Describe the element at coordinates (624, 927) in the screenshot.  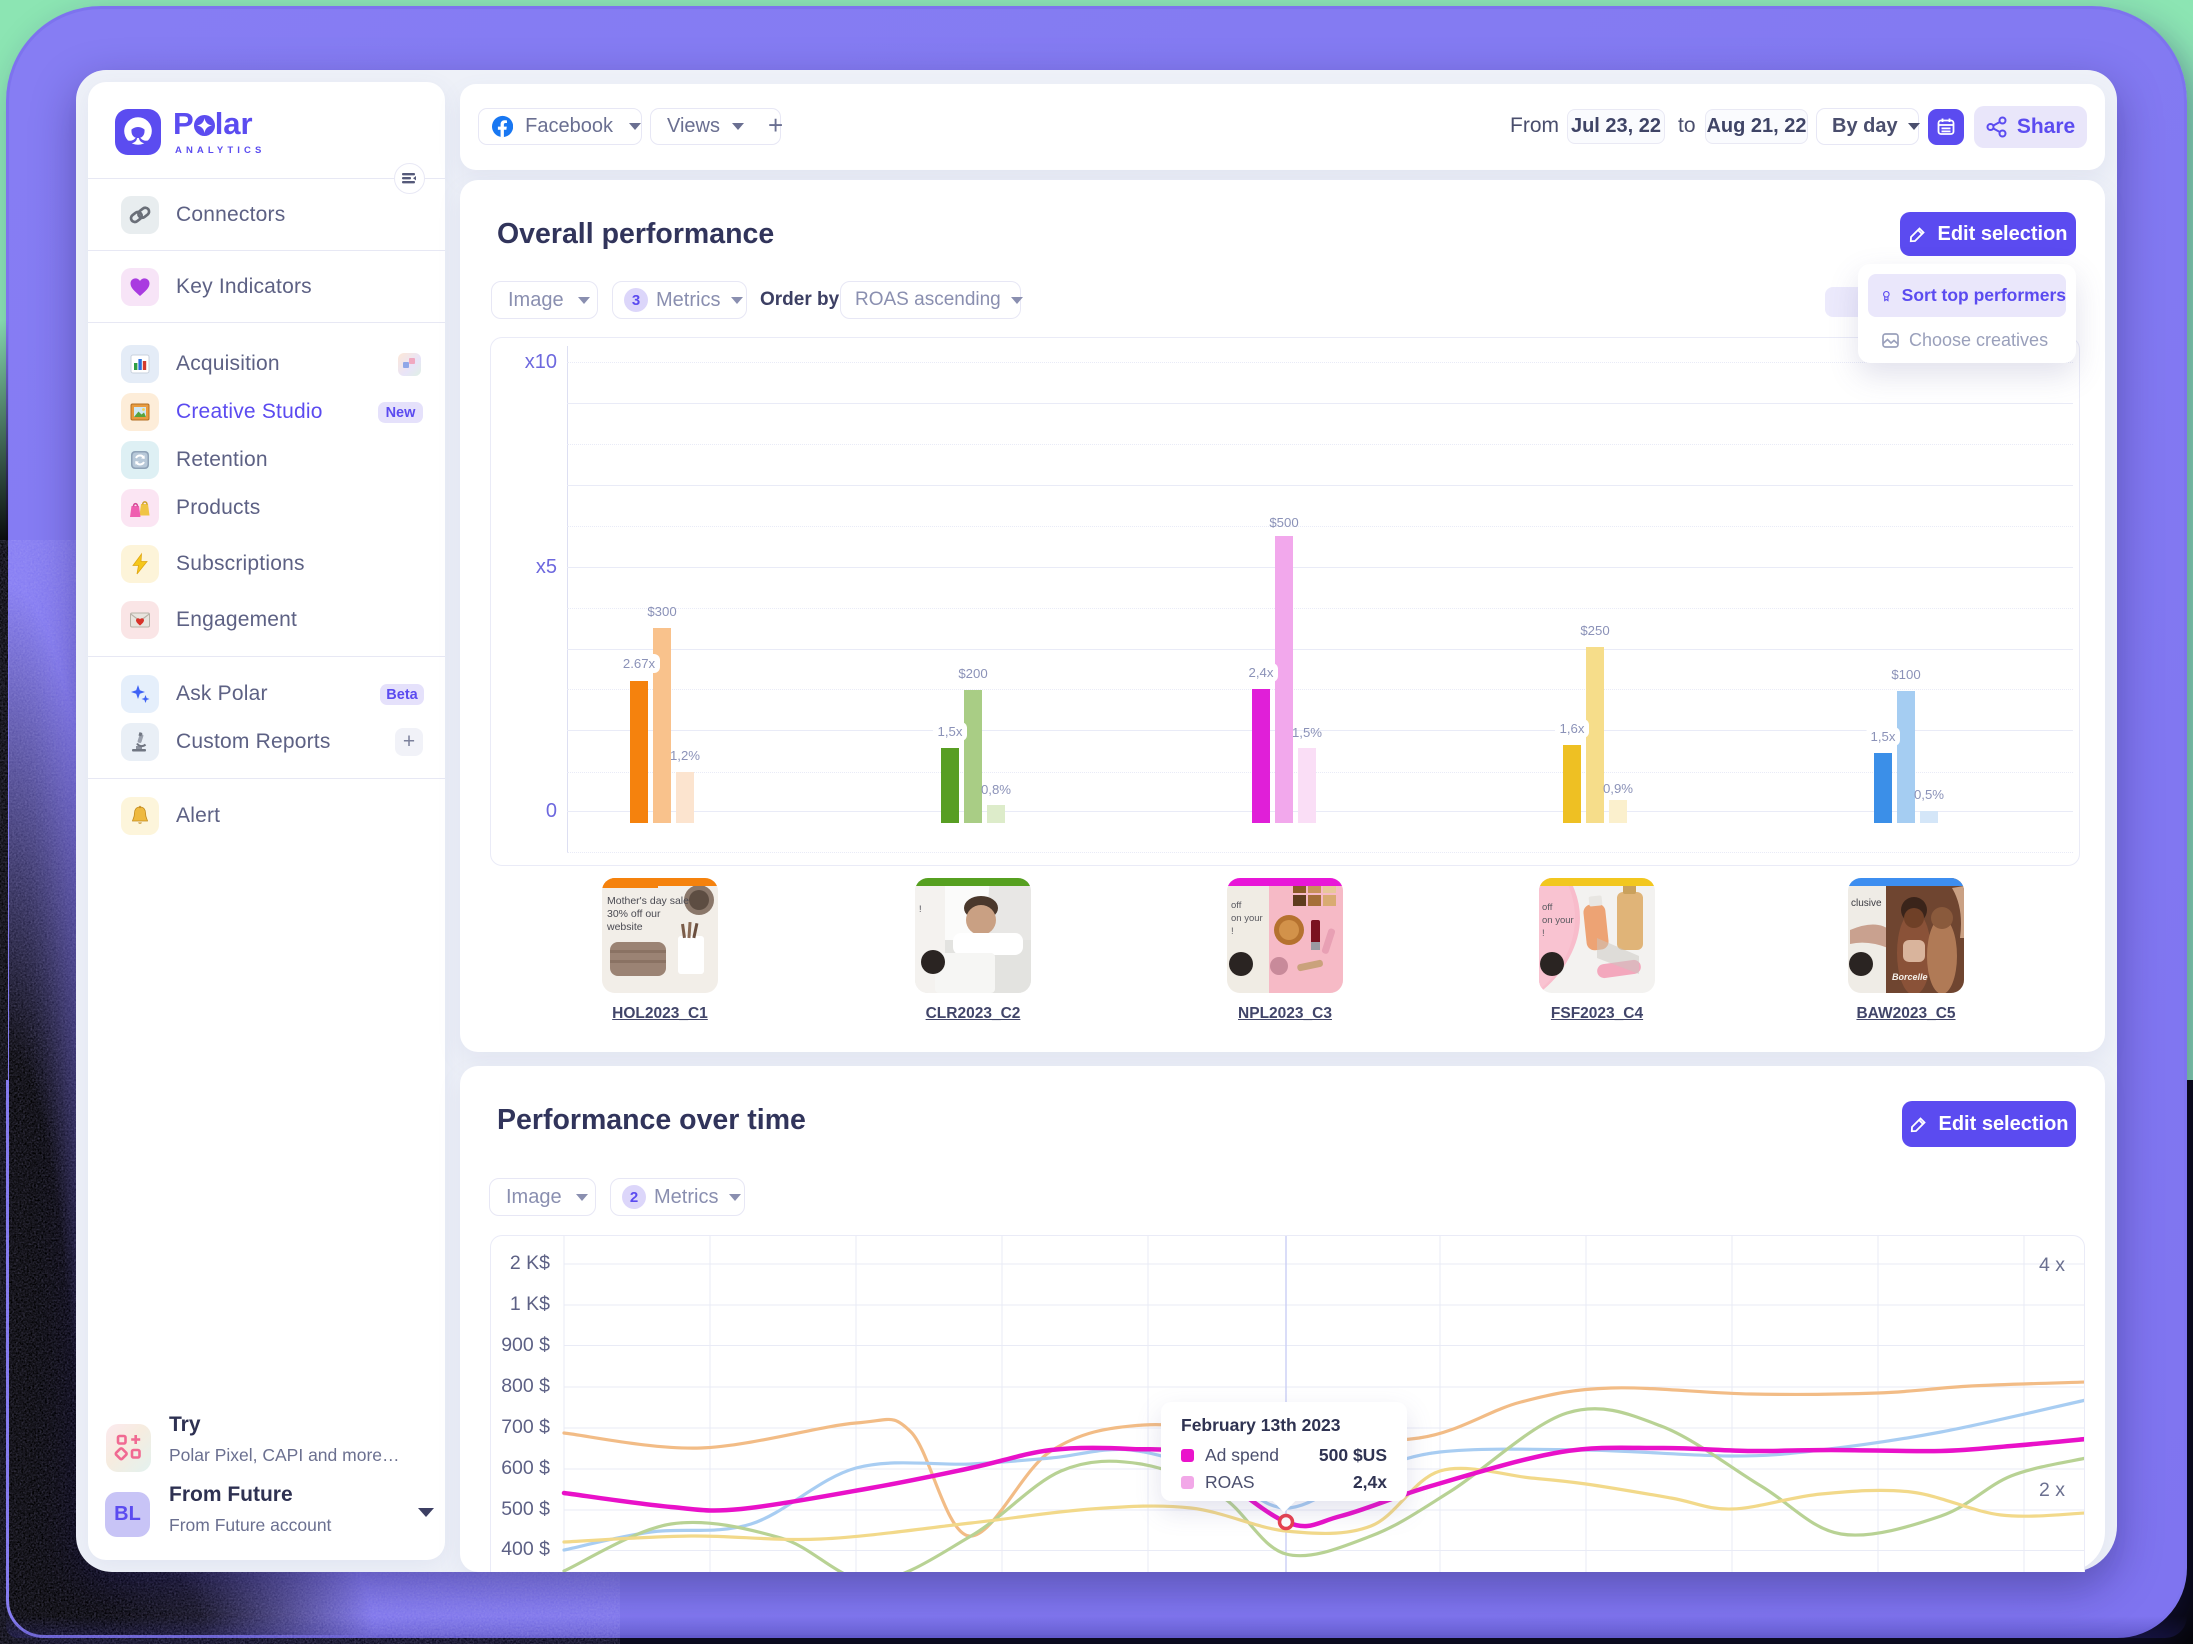
I see `svg-text: website` at that location.